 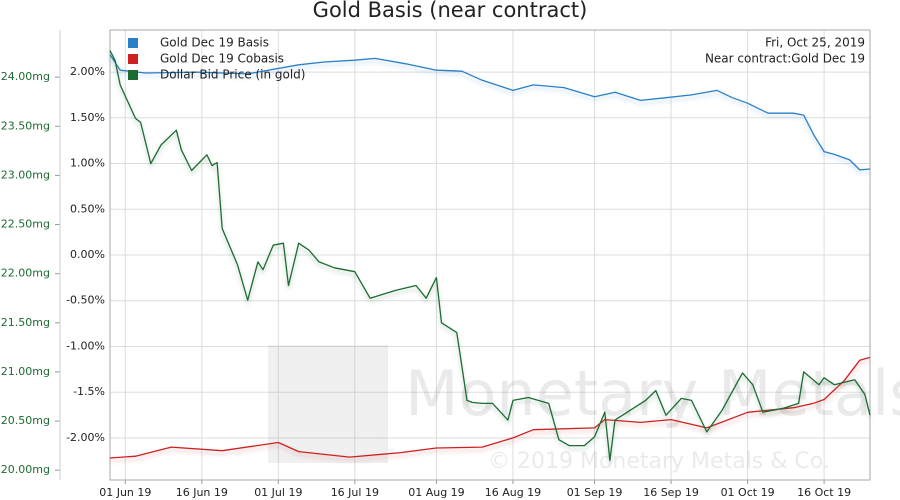 What do you see at coordinates (87, 208) in the screenshot?
I see `y-tick-label: 0.50%` at bounding box center [87, 208].